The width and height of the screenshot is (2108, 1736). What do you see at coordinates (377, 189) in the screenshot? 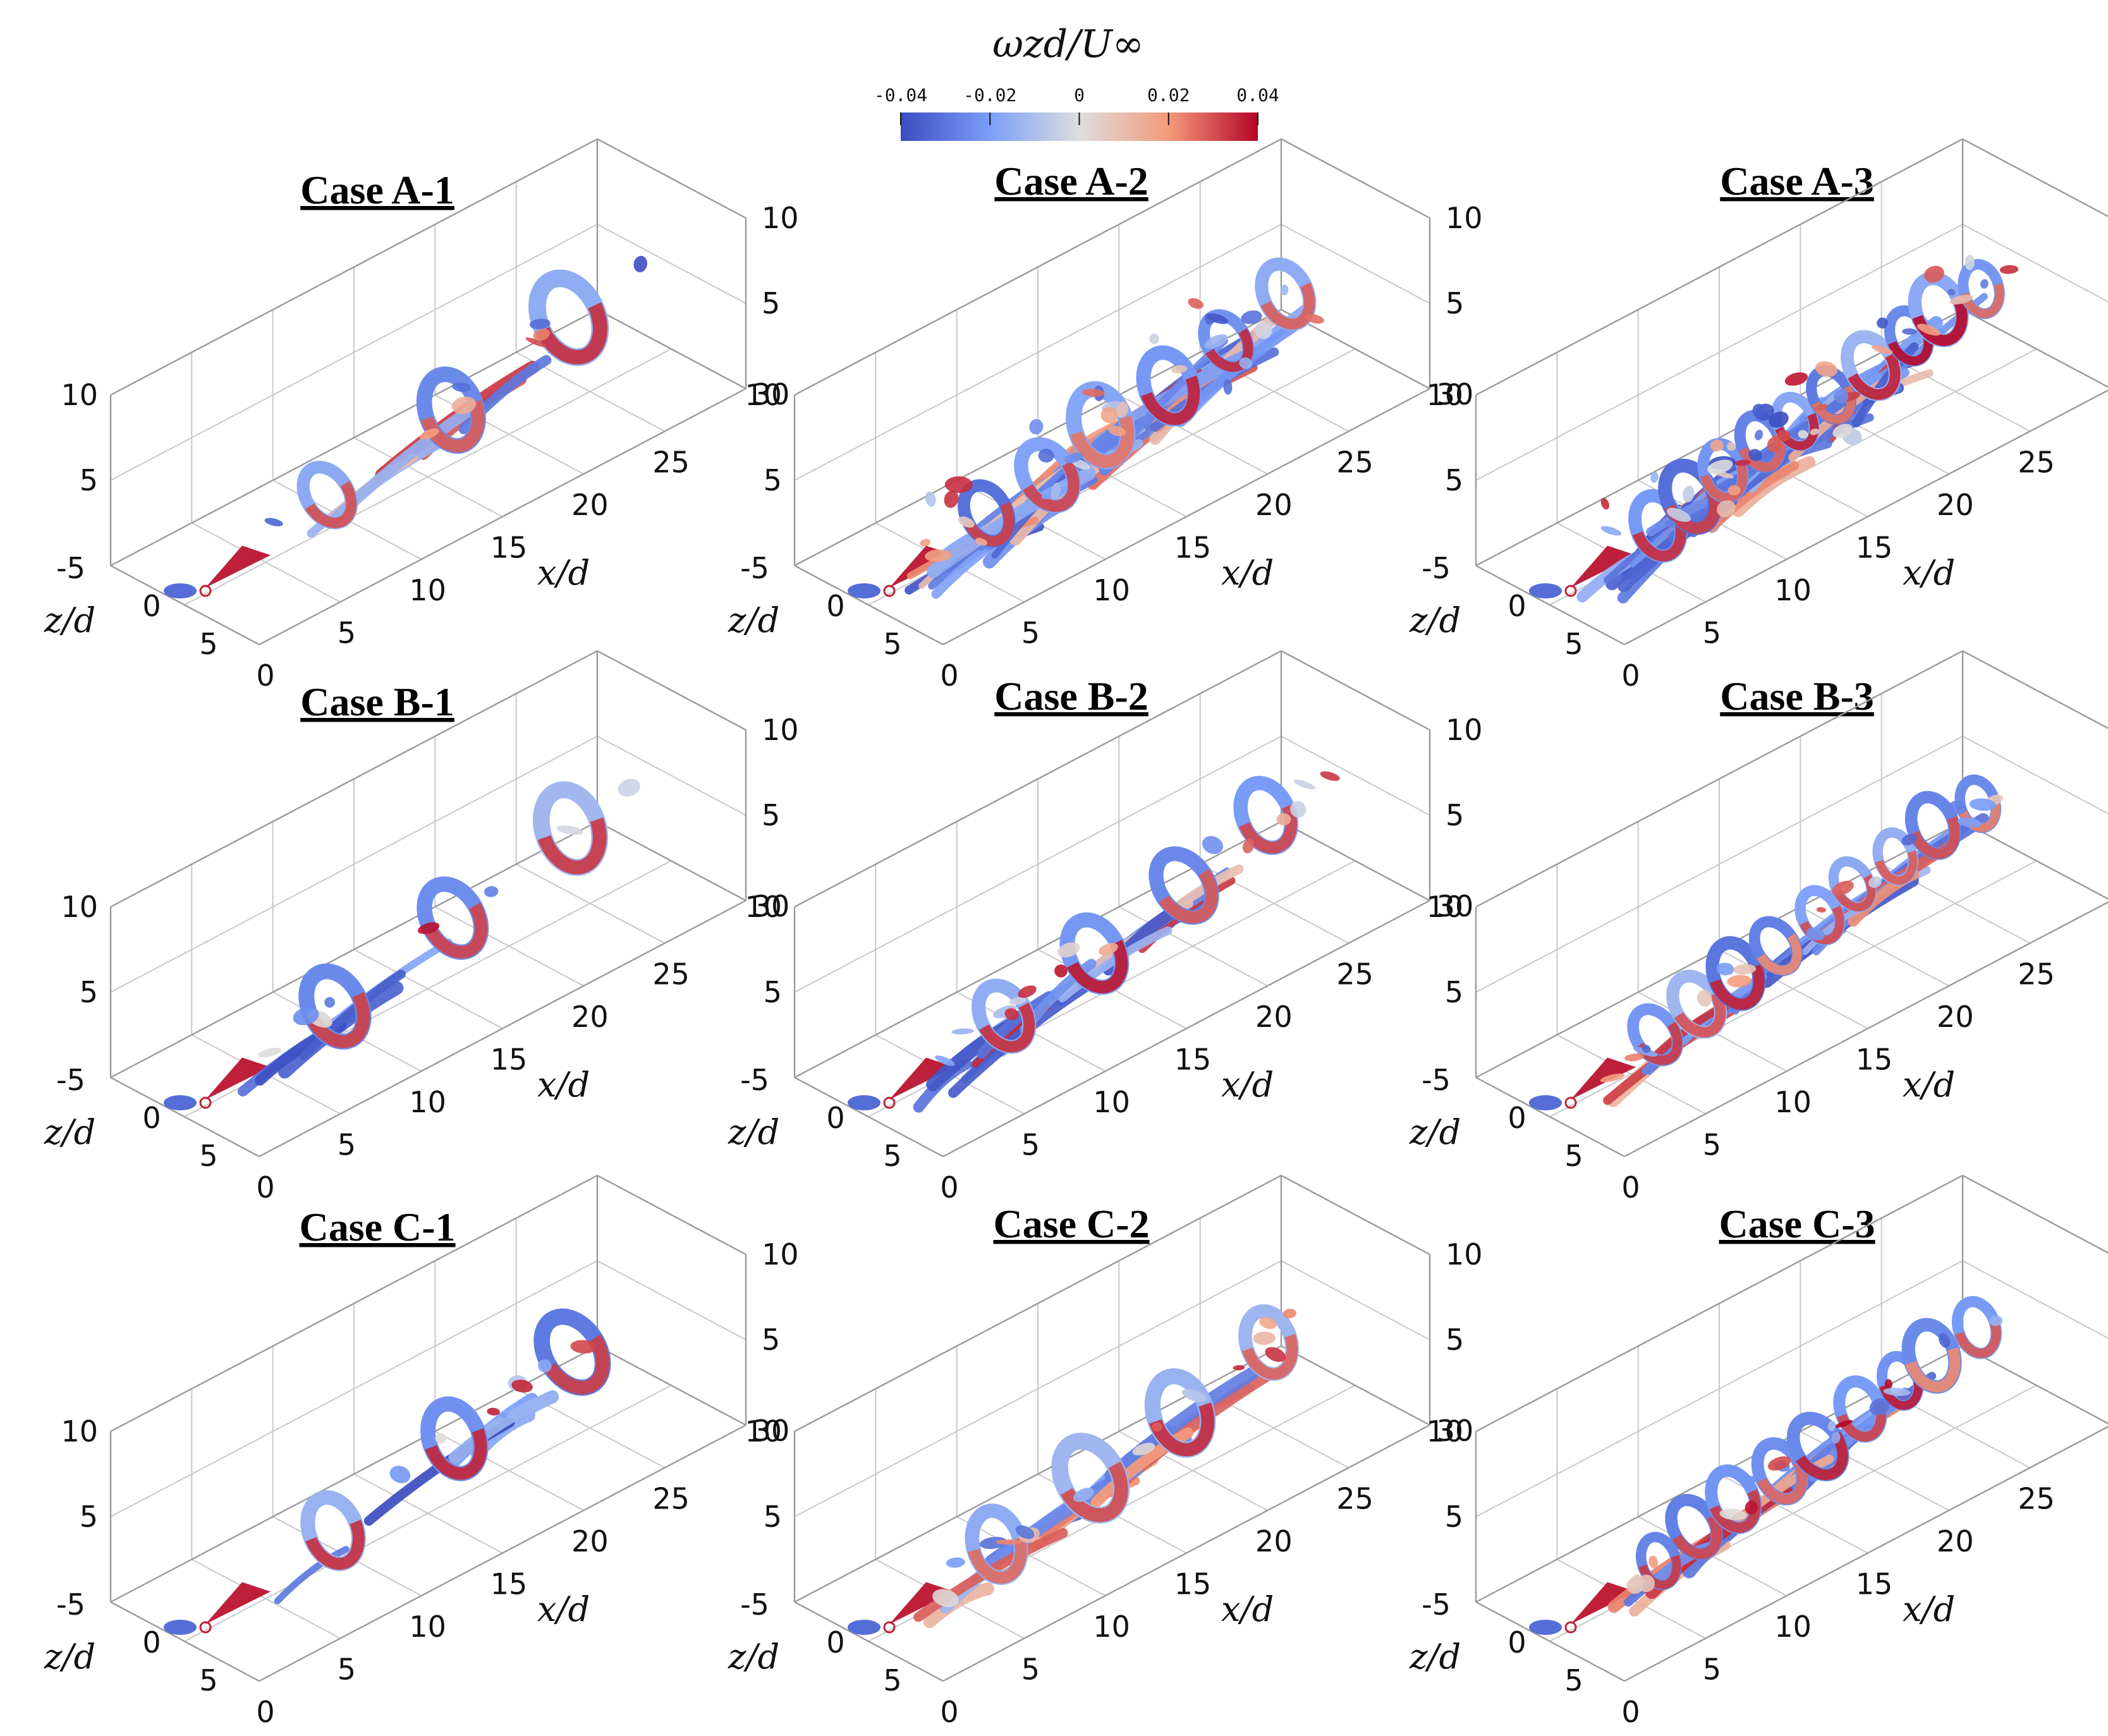
I see `panel-title: Case A-1` at bounding box center [377, 189].